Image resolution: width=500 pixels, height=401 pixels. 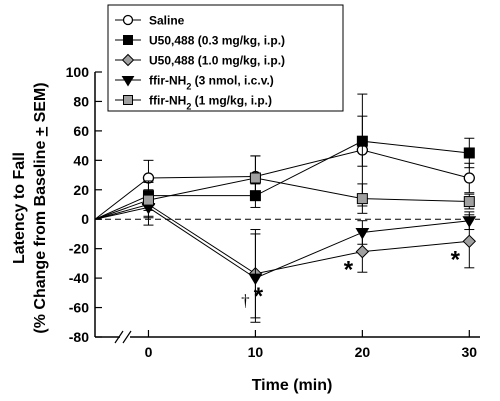 I want to click on y-tick-label: -40, so click(x=79, y=278).